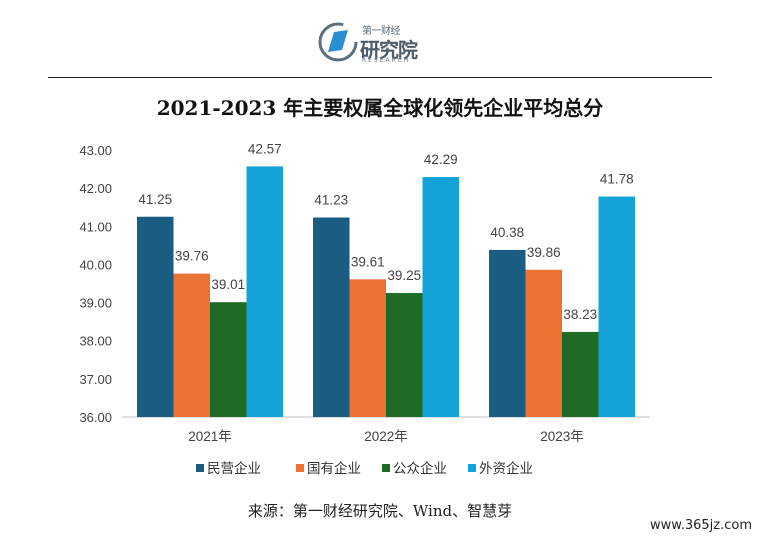 This screenshot has height=543, width=760. Describe the element at coordinates (380, 77) in the screenshot. I see `header-divider` at that location.